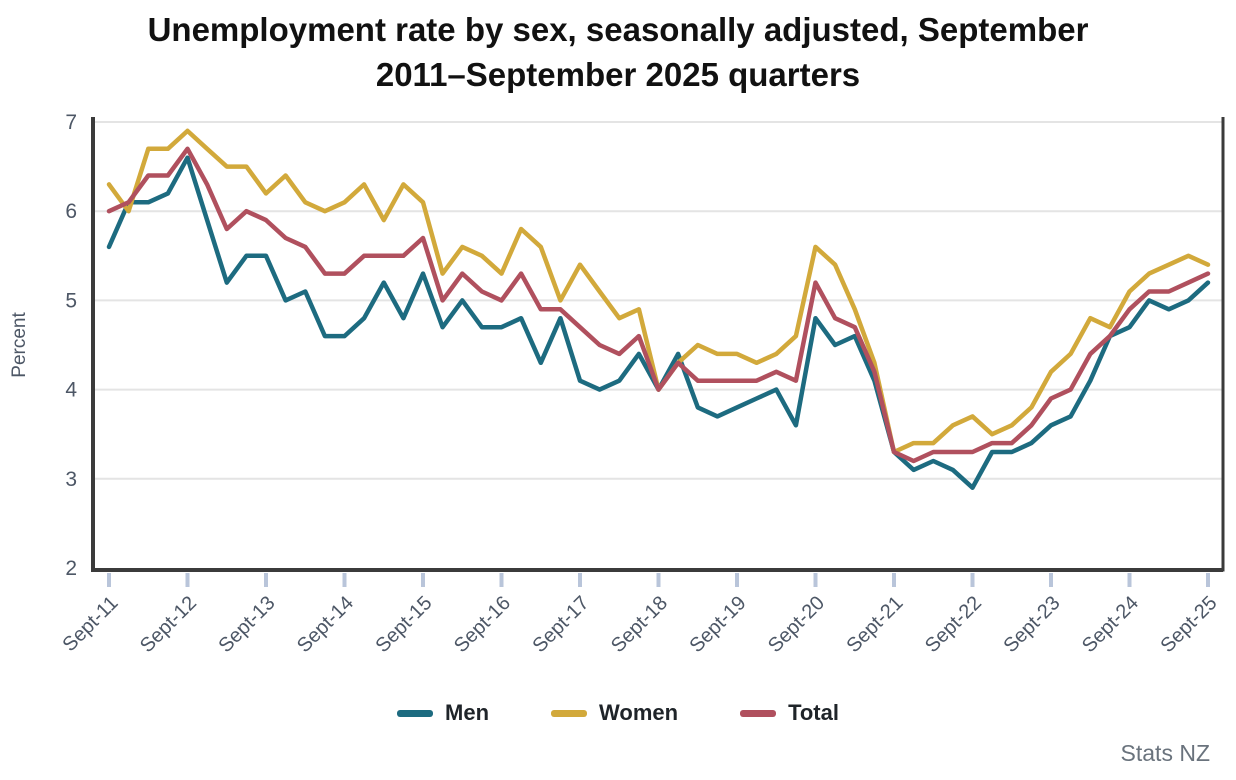 Image resolution: width=1236 pixels, height=780 pixels. Describe the element at coordinates (953, 624) in the screenshot. I see `x-tick-label: Sept-22` at that location.